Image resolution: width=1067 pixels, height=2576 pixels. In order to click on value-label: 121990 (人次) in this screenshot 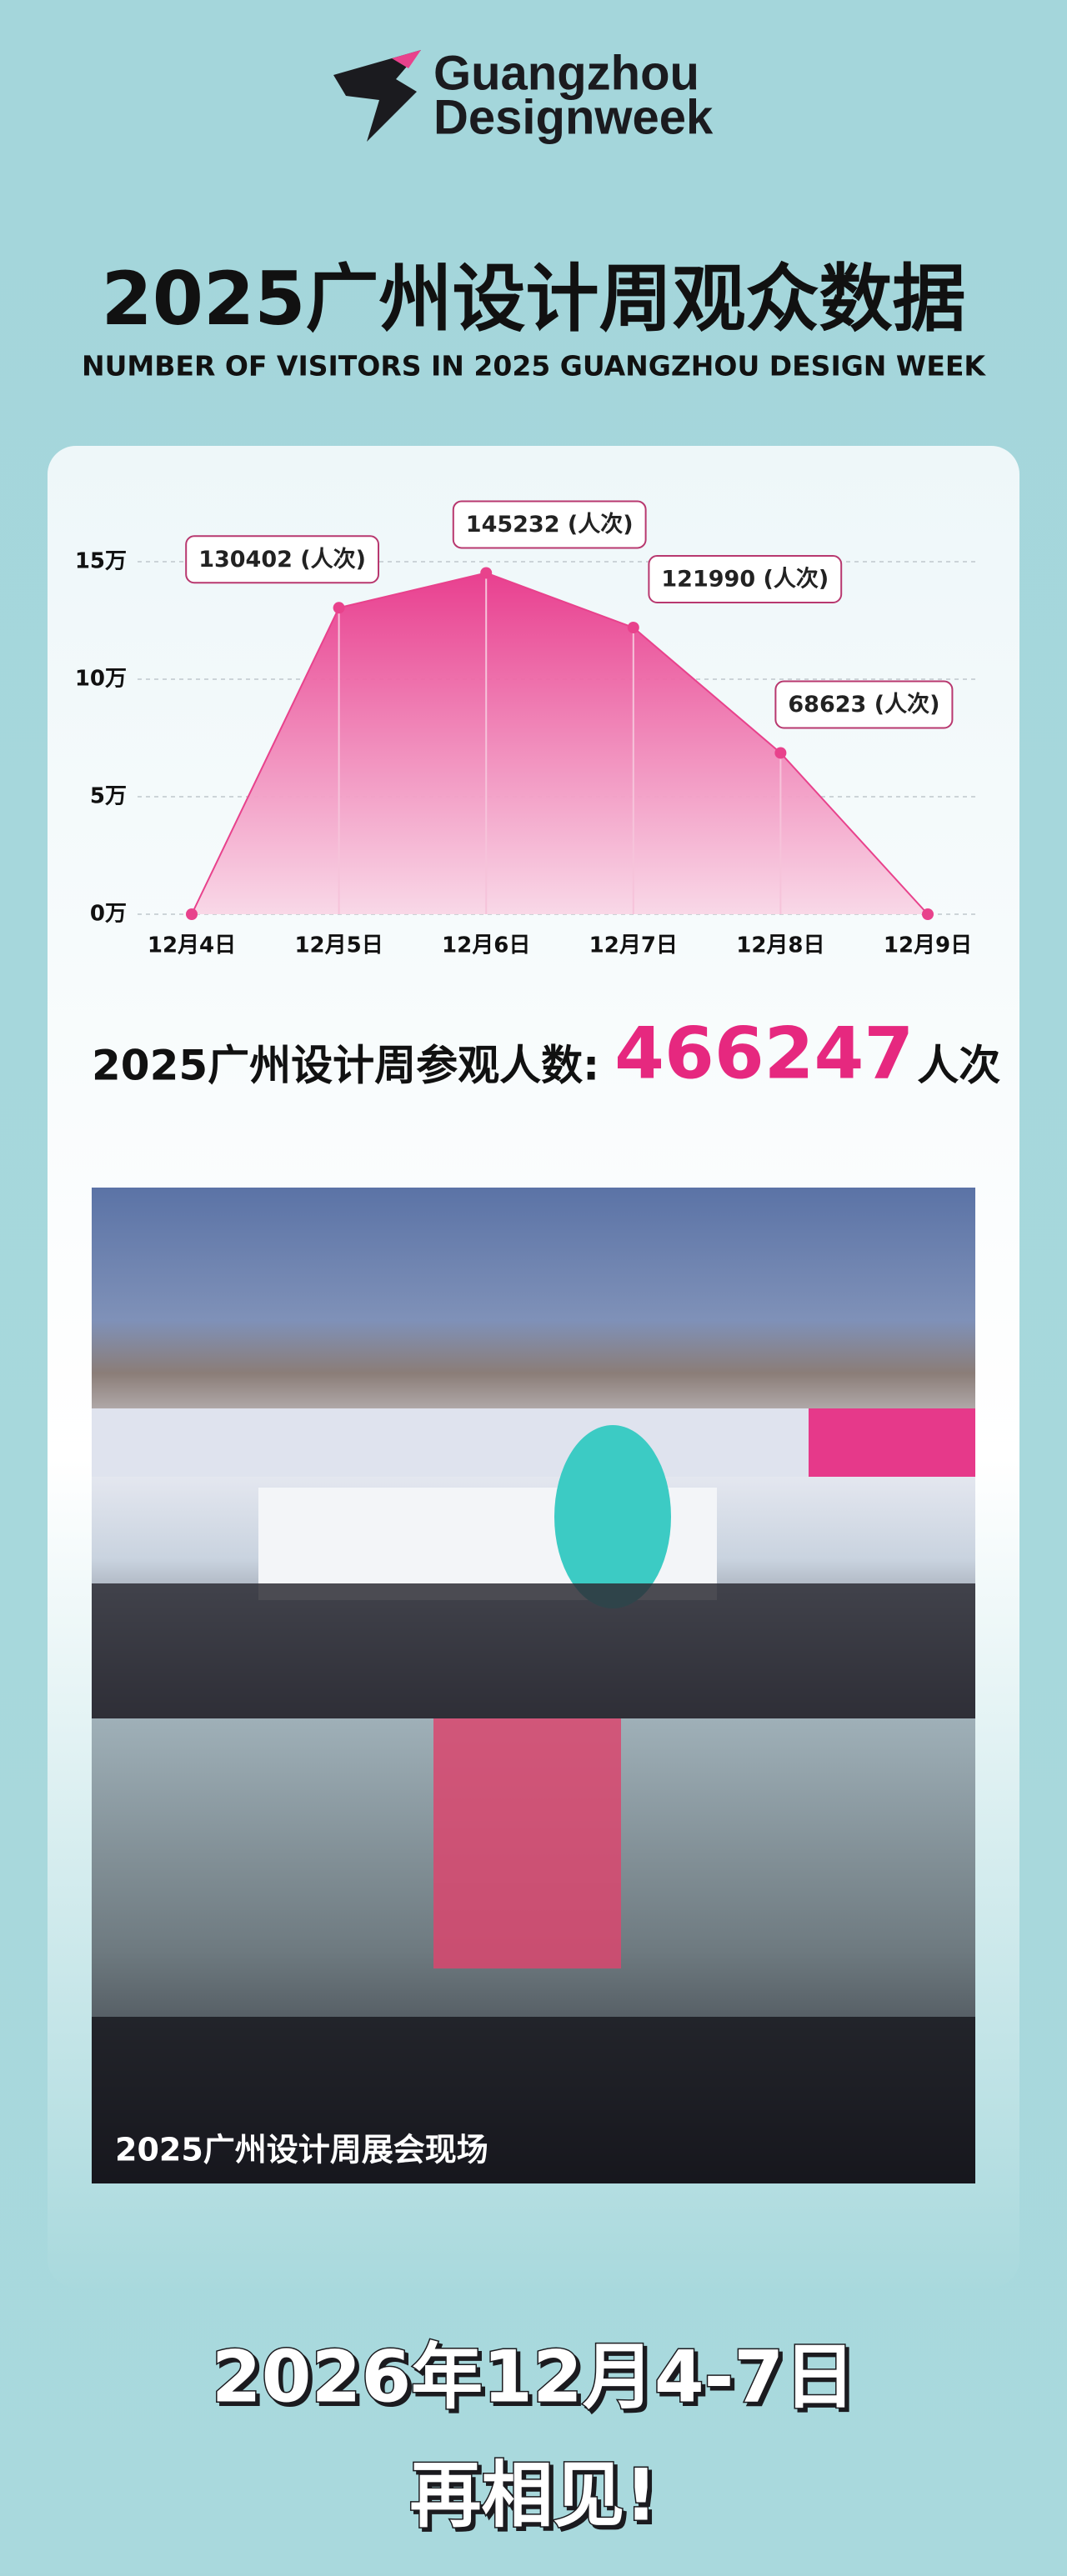, I will do `click(745, 579)`.